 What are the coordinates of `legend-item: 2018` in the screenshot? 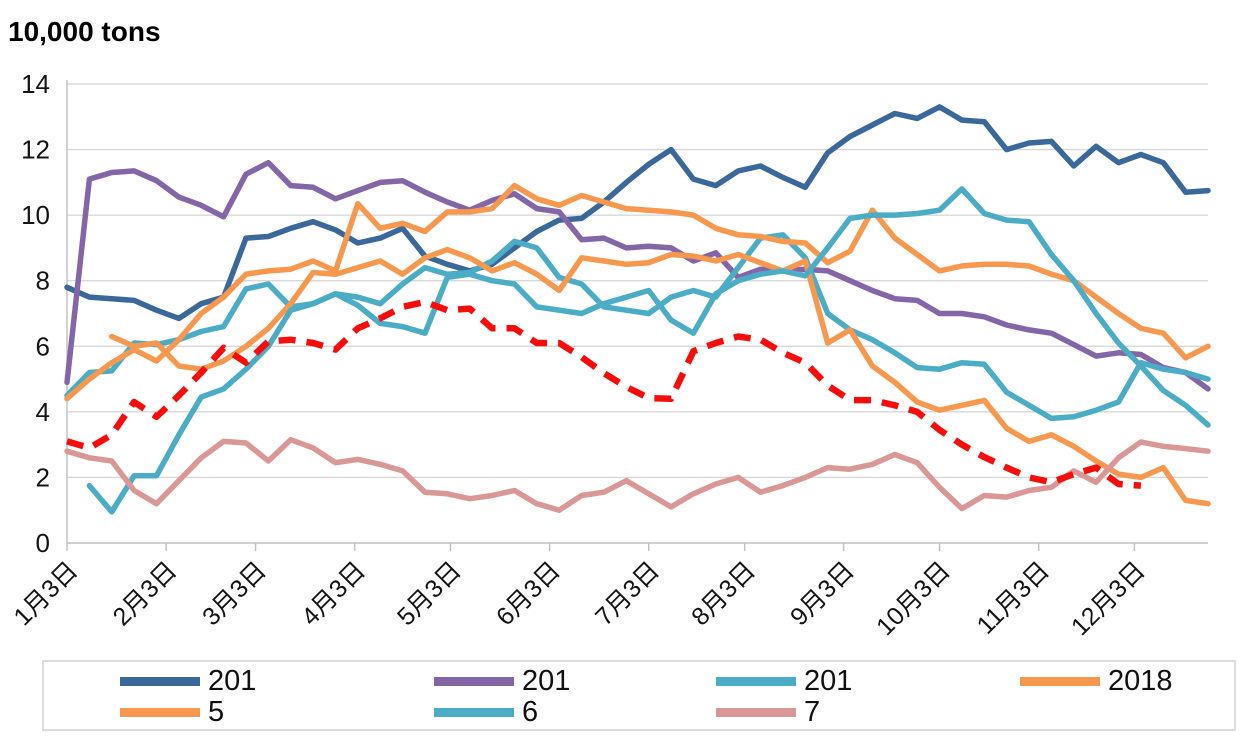 It's located at (1127, 681).